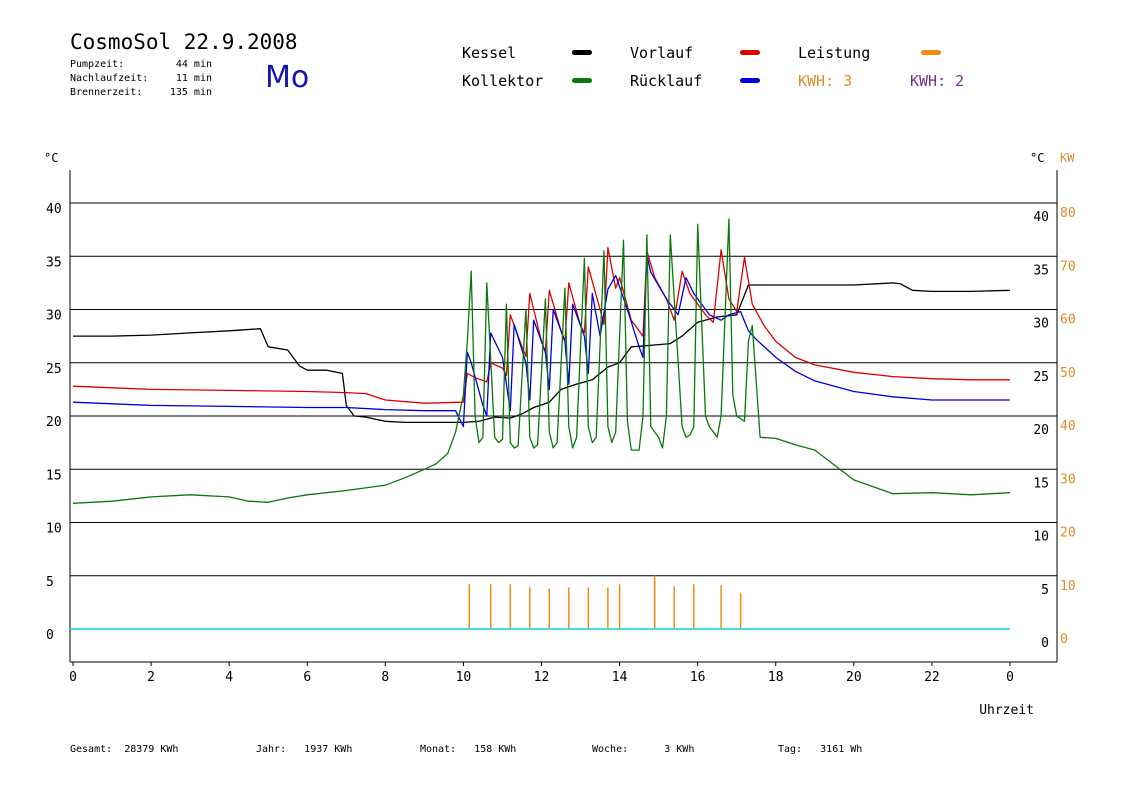  Describe the element at coordinates (1068, 533) in the screenshot. I see `y2-tick-20: 20` at that location.